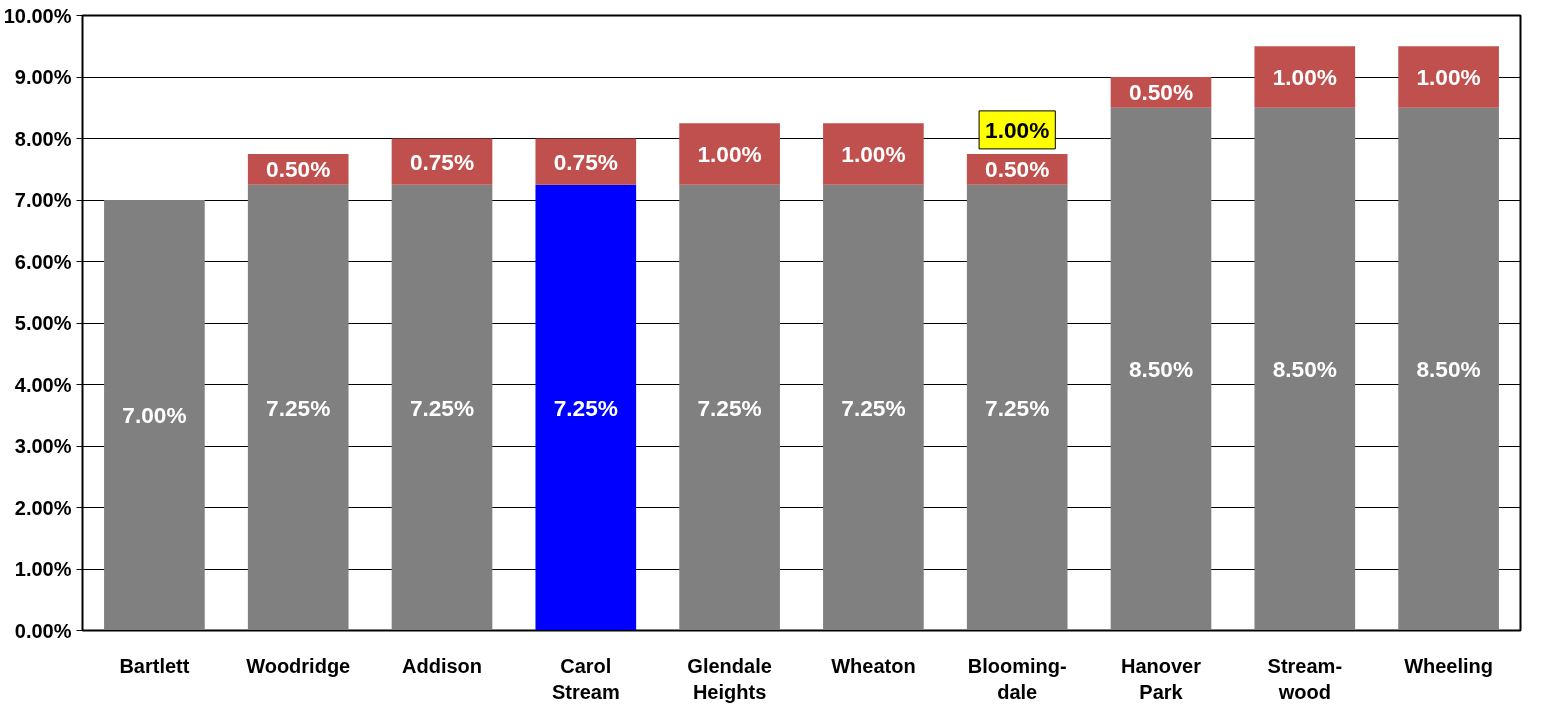  What do you see at coordinates (43, 507) in the screenshot?
I see `y-tick-label: 2.00%` at bounding box center [43, 507].